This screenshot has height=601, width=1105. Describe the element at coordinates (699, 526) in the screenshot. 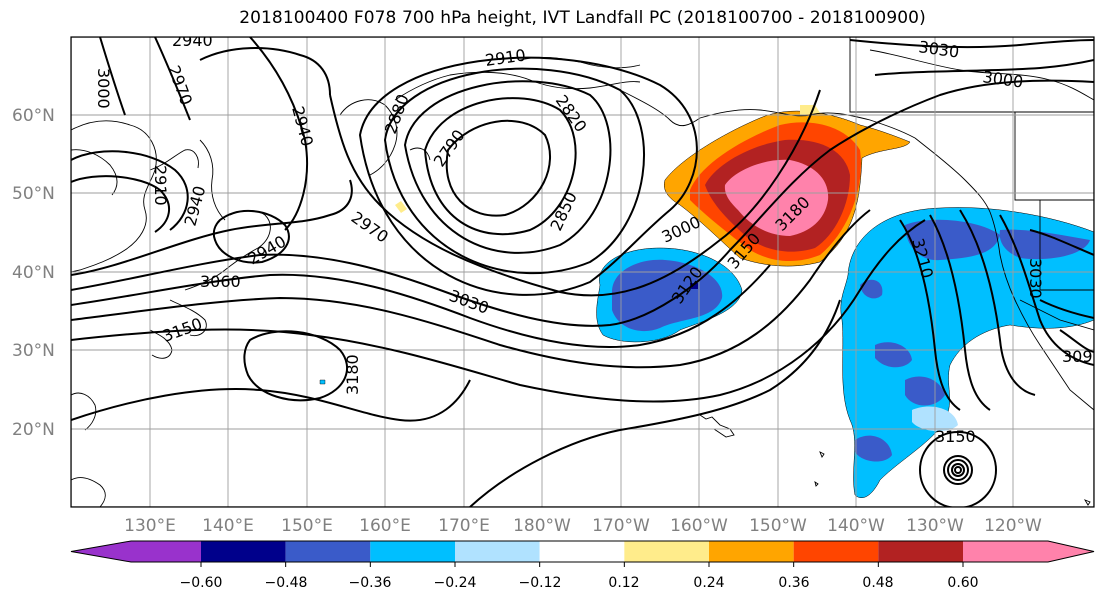

I see `lon-label: 160°W` at that location.